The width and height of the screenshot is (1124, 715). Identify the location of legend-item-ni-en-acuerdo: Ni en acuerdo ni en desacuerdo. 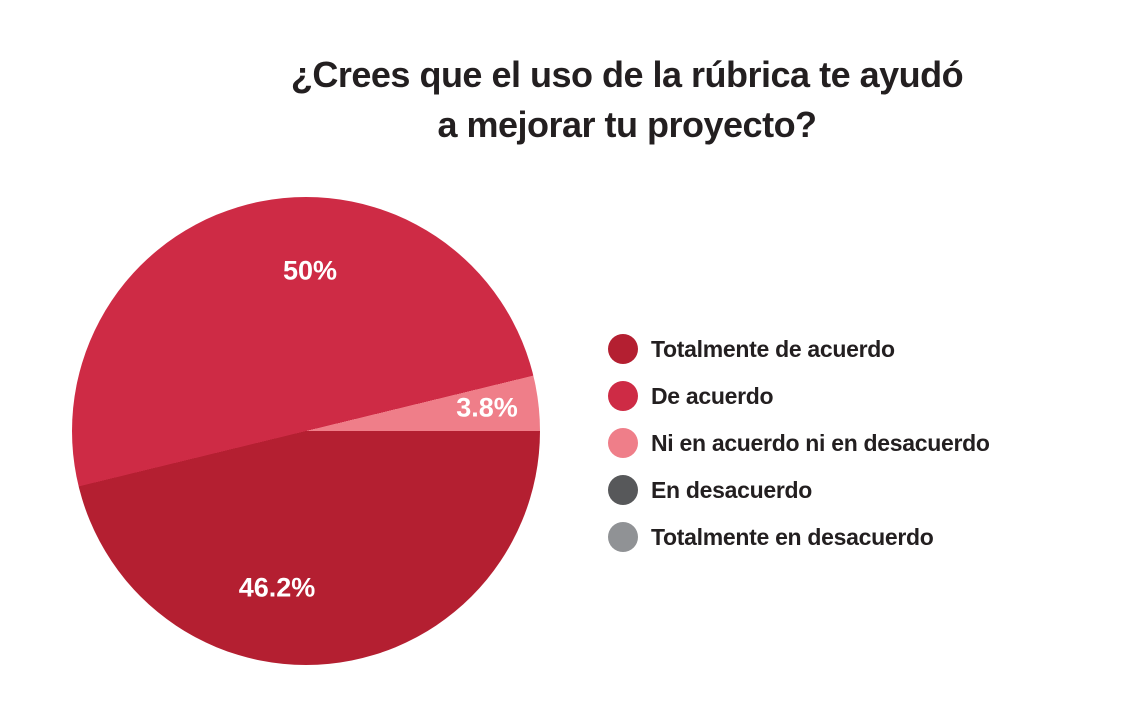
(799, 443).